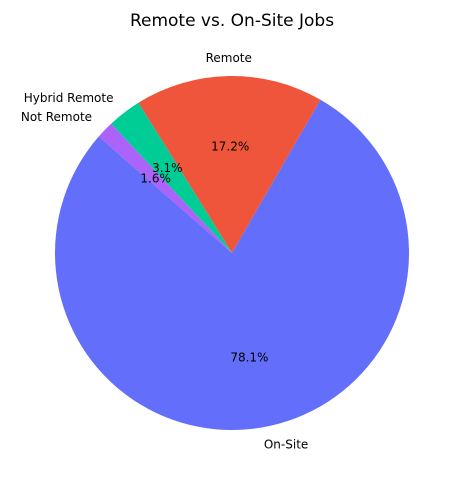 The width and height of the screenshot is (463, 485). Describe the element at coordinates (230, 146) in the screenshot. I see `slice-pct-remote: 17.2%` at that location.